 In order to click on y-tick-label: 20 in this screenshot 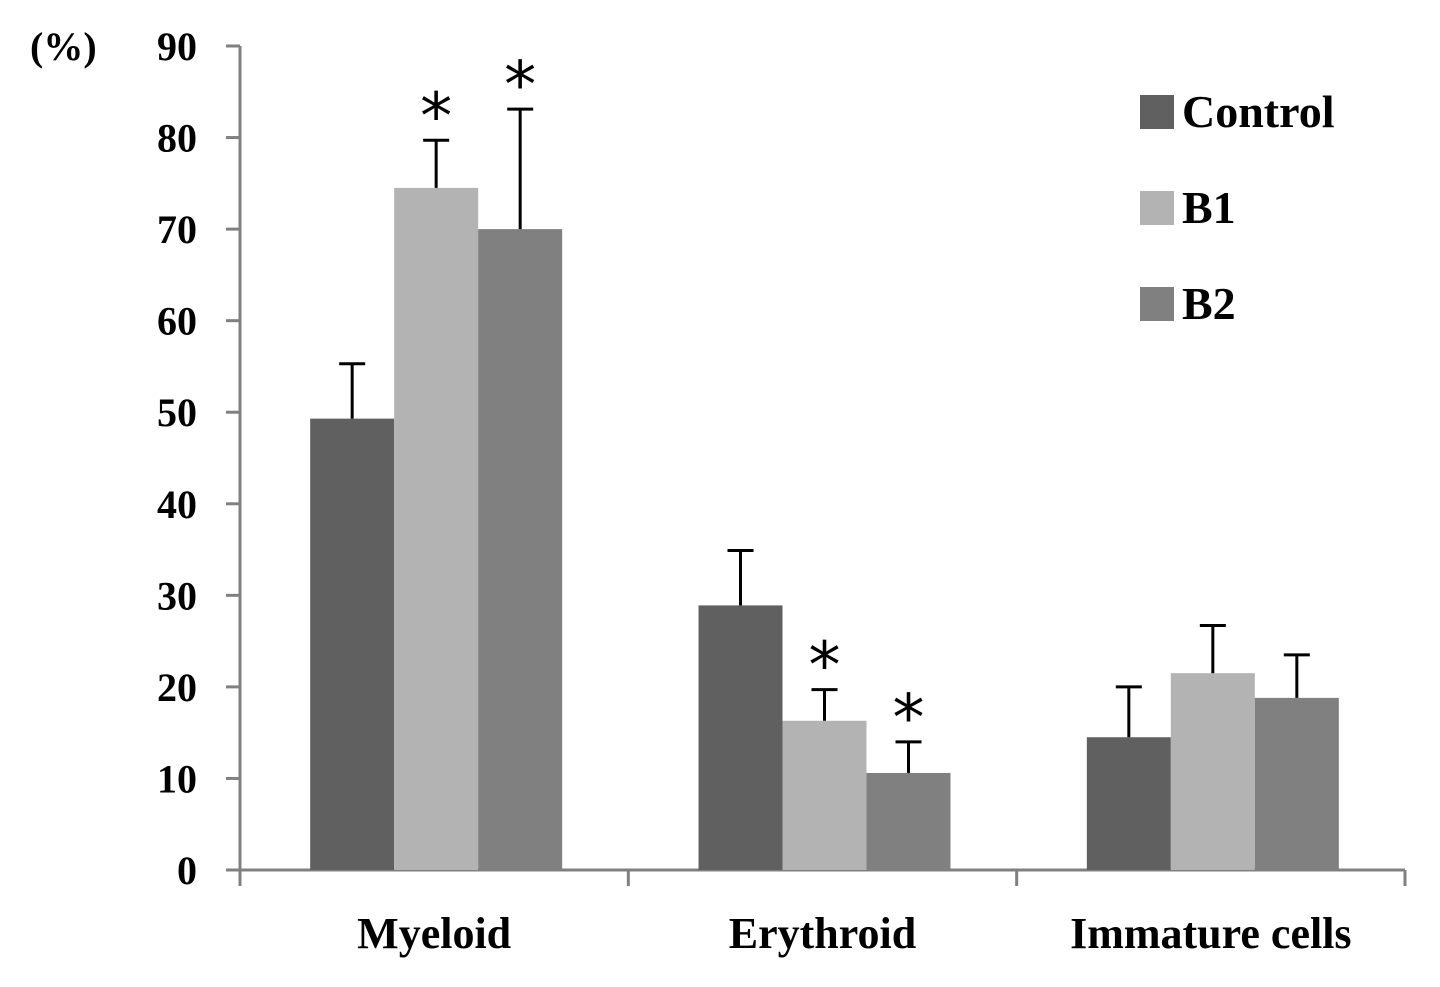, I will do `click(177, 687)`.